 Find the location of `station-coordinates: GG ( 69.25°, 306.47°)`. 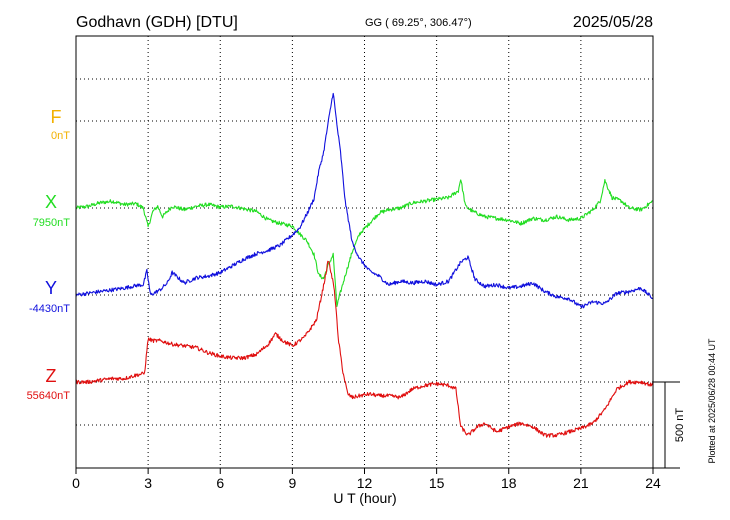

station-coordinates: GG ( 69.25°, 306.47°) is located at coordinates (418, 23).